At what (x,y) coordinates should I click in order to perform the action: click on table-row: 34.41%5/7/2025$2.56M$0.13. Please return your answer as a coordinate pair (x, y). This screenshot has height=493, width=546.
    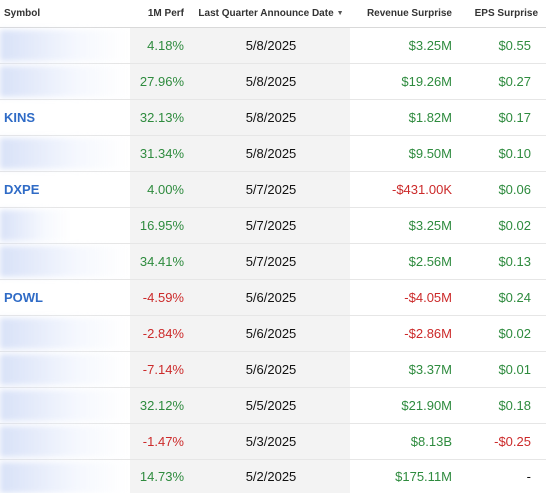
    Looking at the image, I should click on (273, 262).